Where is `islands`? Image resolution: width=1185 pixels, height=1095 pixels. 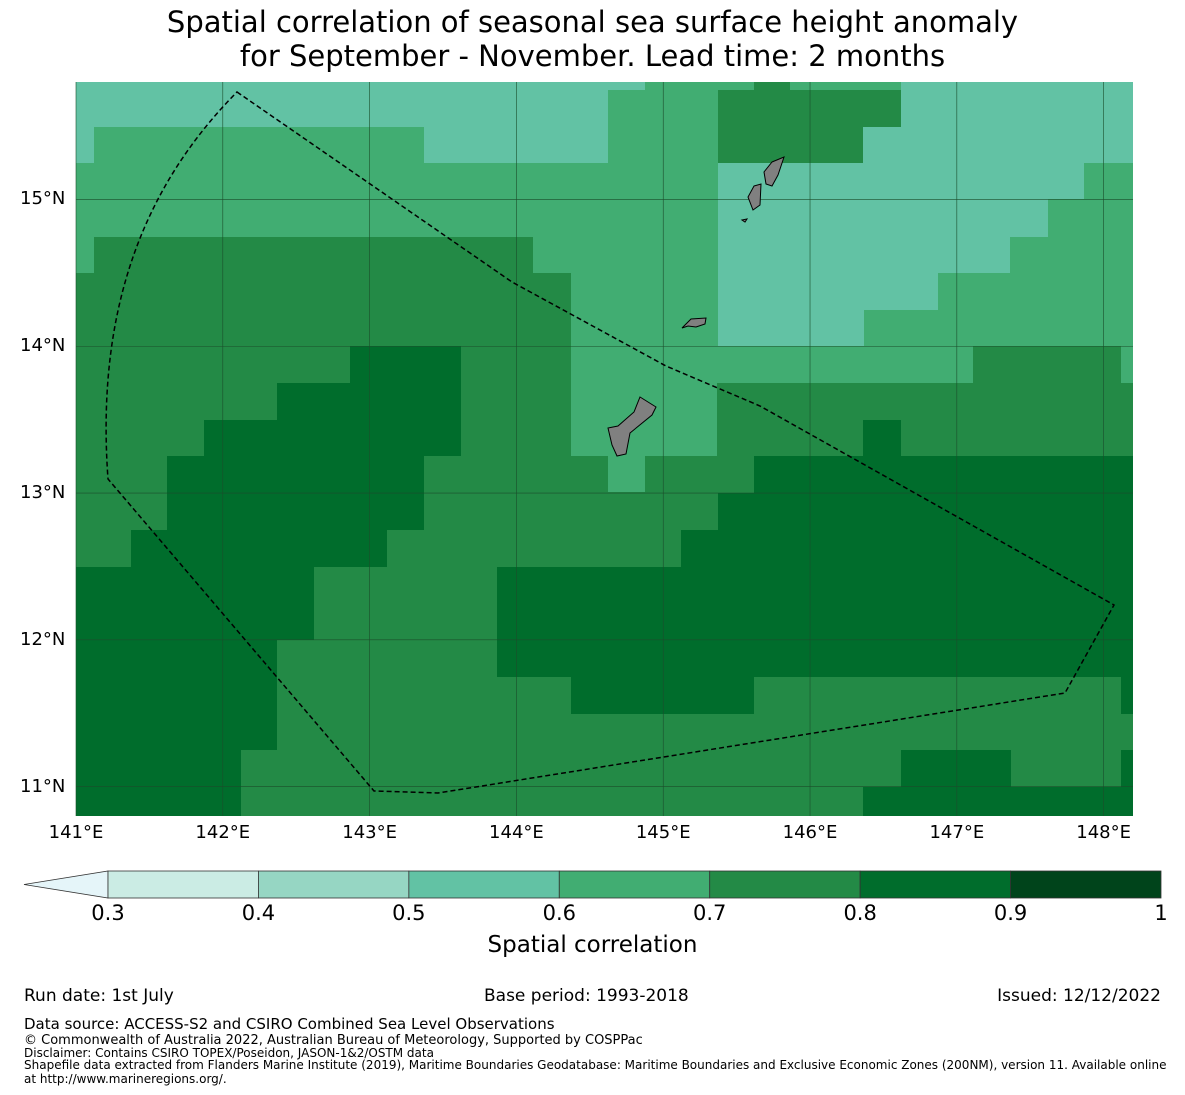
islands is located at coordinates (696, 306).